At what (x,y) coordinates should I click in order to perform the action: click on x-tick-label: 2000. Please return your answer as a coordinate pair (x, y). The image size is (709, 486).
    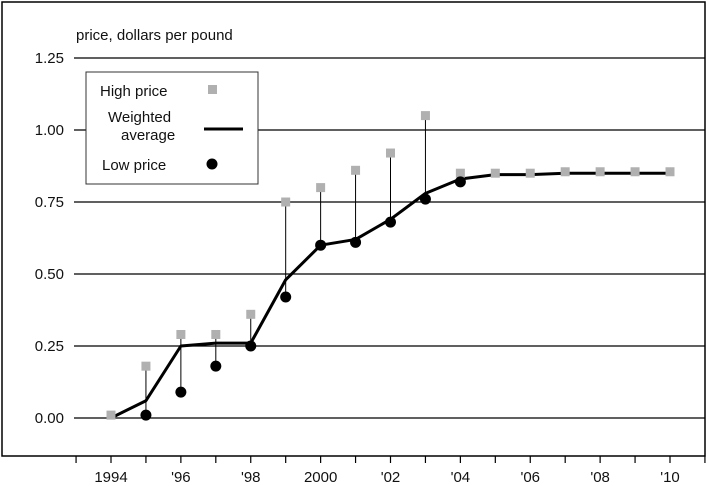
    Looking at the image, I should click on (320, 477).